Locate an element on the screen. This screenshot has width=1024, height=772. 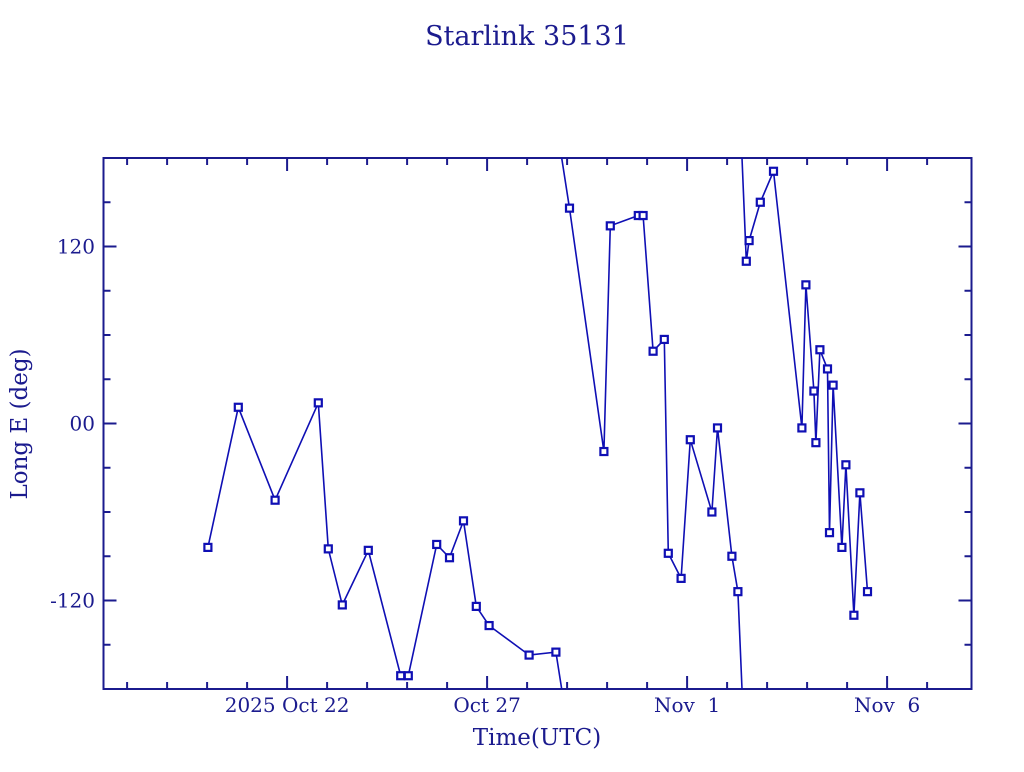
y-axis-title: Long E (deg) is located at coordinates (20, 423).